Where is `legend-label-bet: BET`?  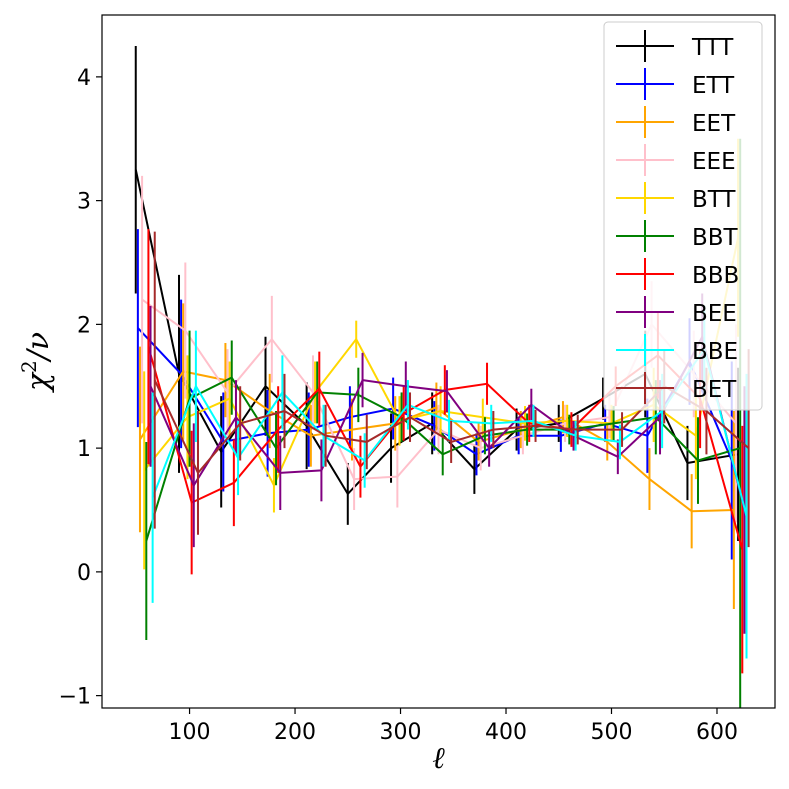
legend-label-bet: BET is located at coordinates (714, 390).